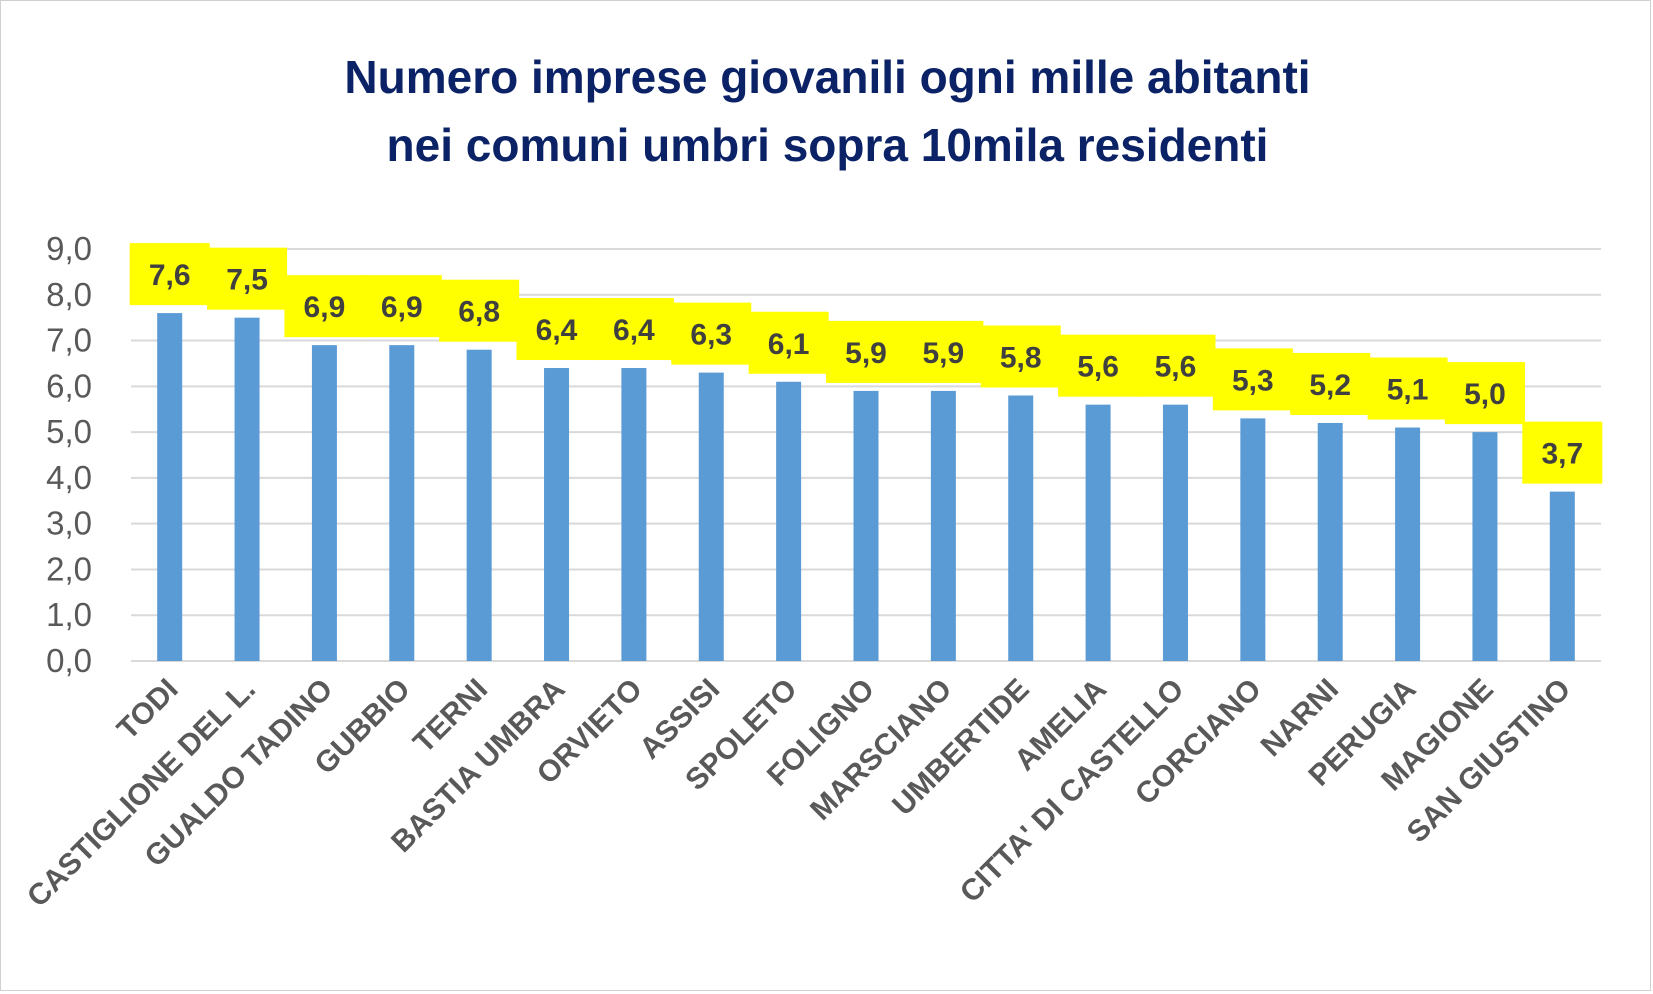 Image resolution: width=1653 pixels, height=994 pixels. Describe the element at coordinates (69, 248) in the screenshot. I see `y-tick-label: 9,0` at that location.